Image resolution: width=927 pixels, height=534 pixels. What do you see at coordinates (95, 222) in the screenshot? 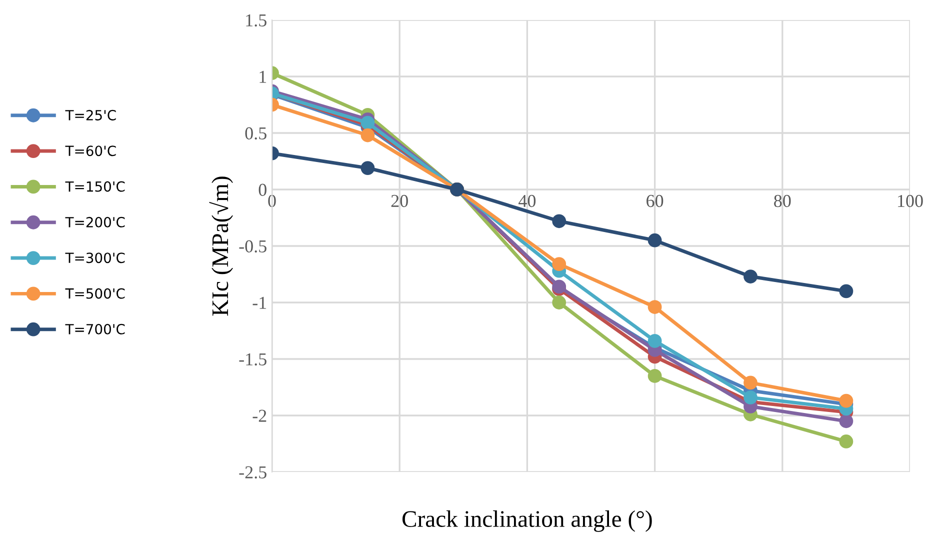
I see `legend-label: T=200'C` at bounding box center [95, 222].